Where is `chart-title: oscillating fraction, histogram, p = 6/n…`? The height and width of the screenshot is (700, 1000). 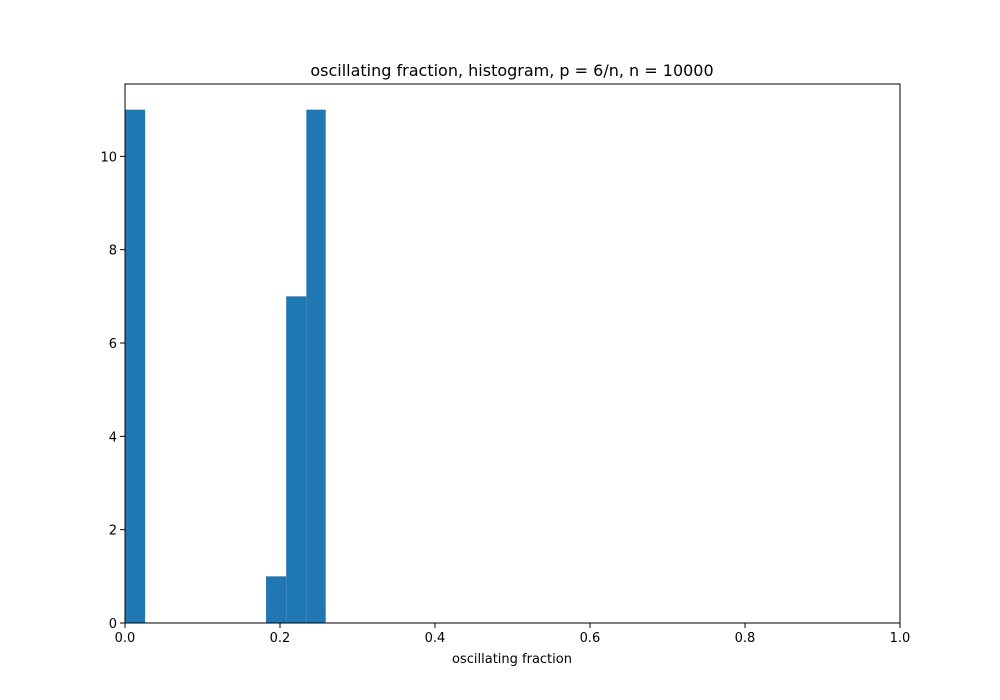
chart-title: oscillating fraction, histogram, p = 6/n… is located at coordinates (511, 70).